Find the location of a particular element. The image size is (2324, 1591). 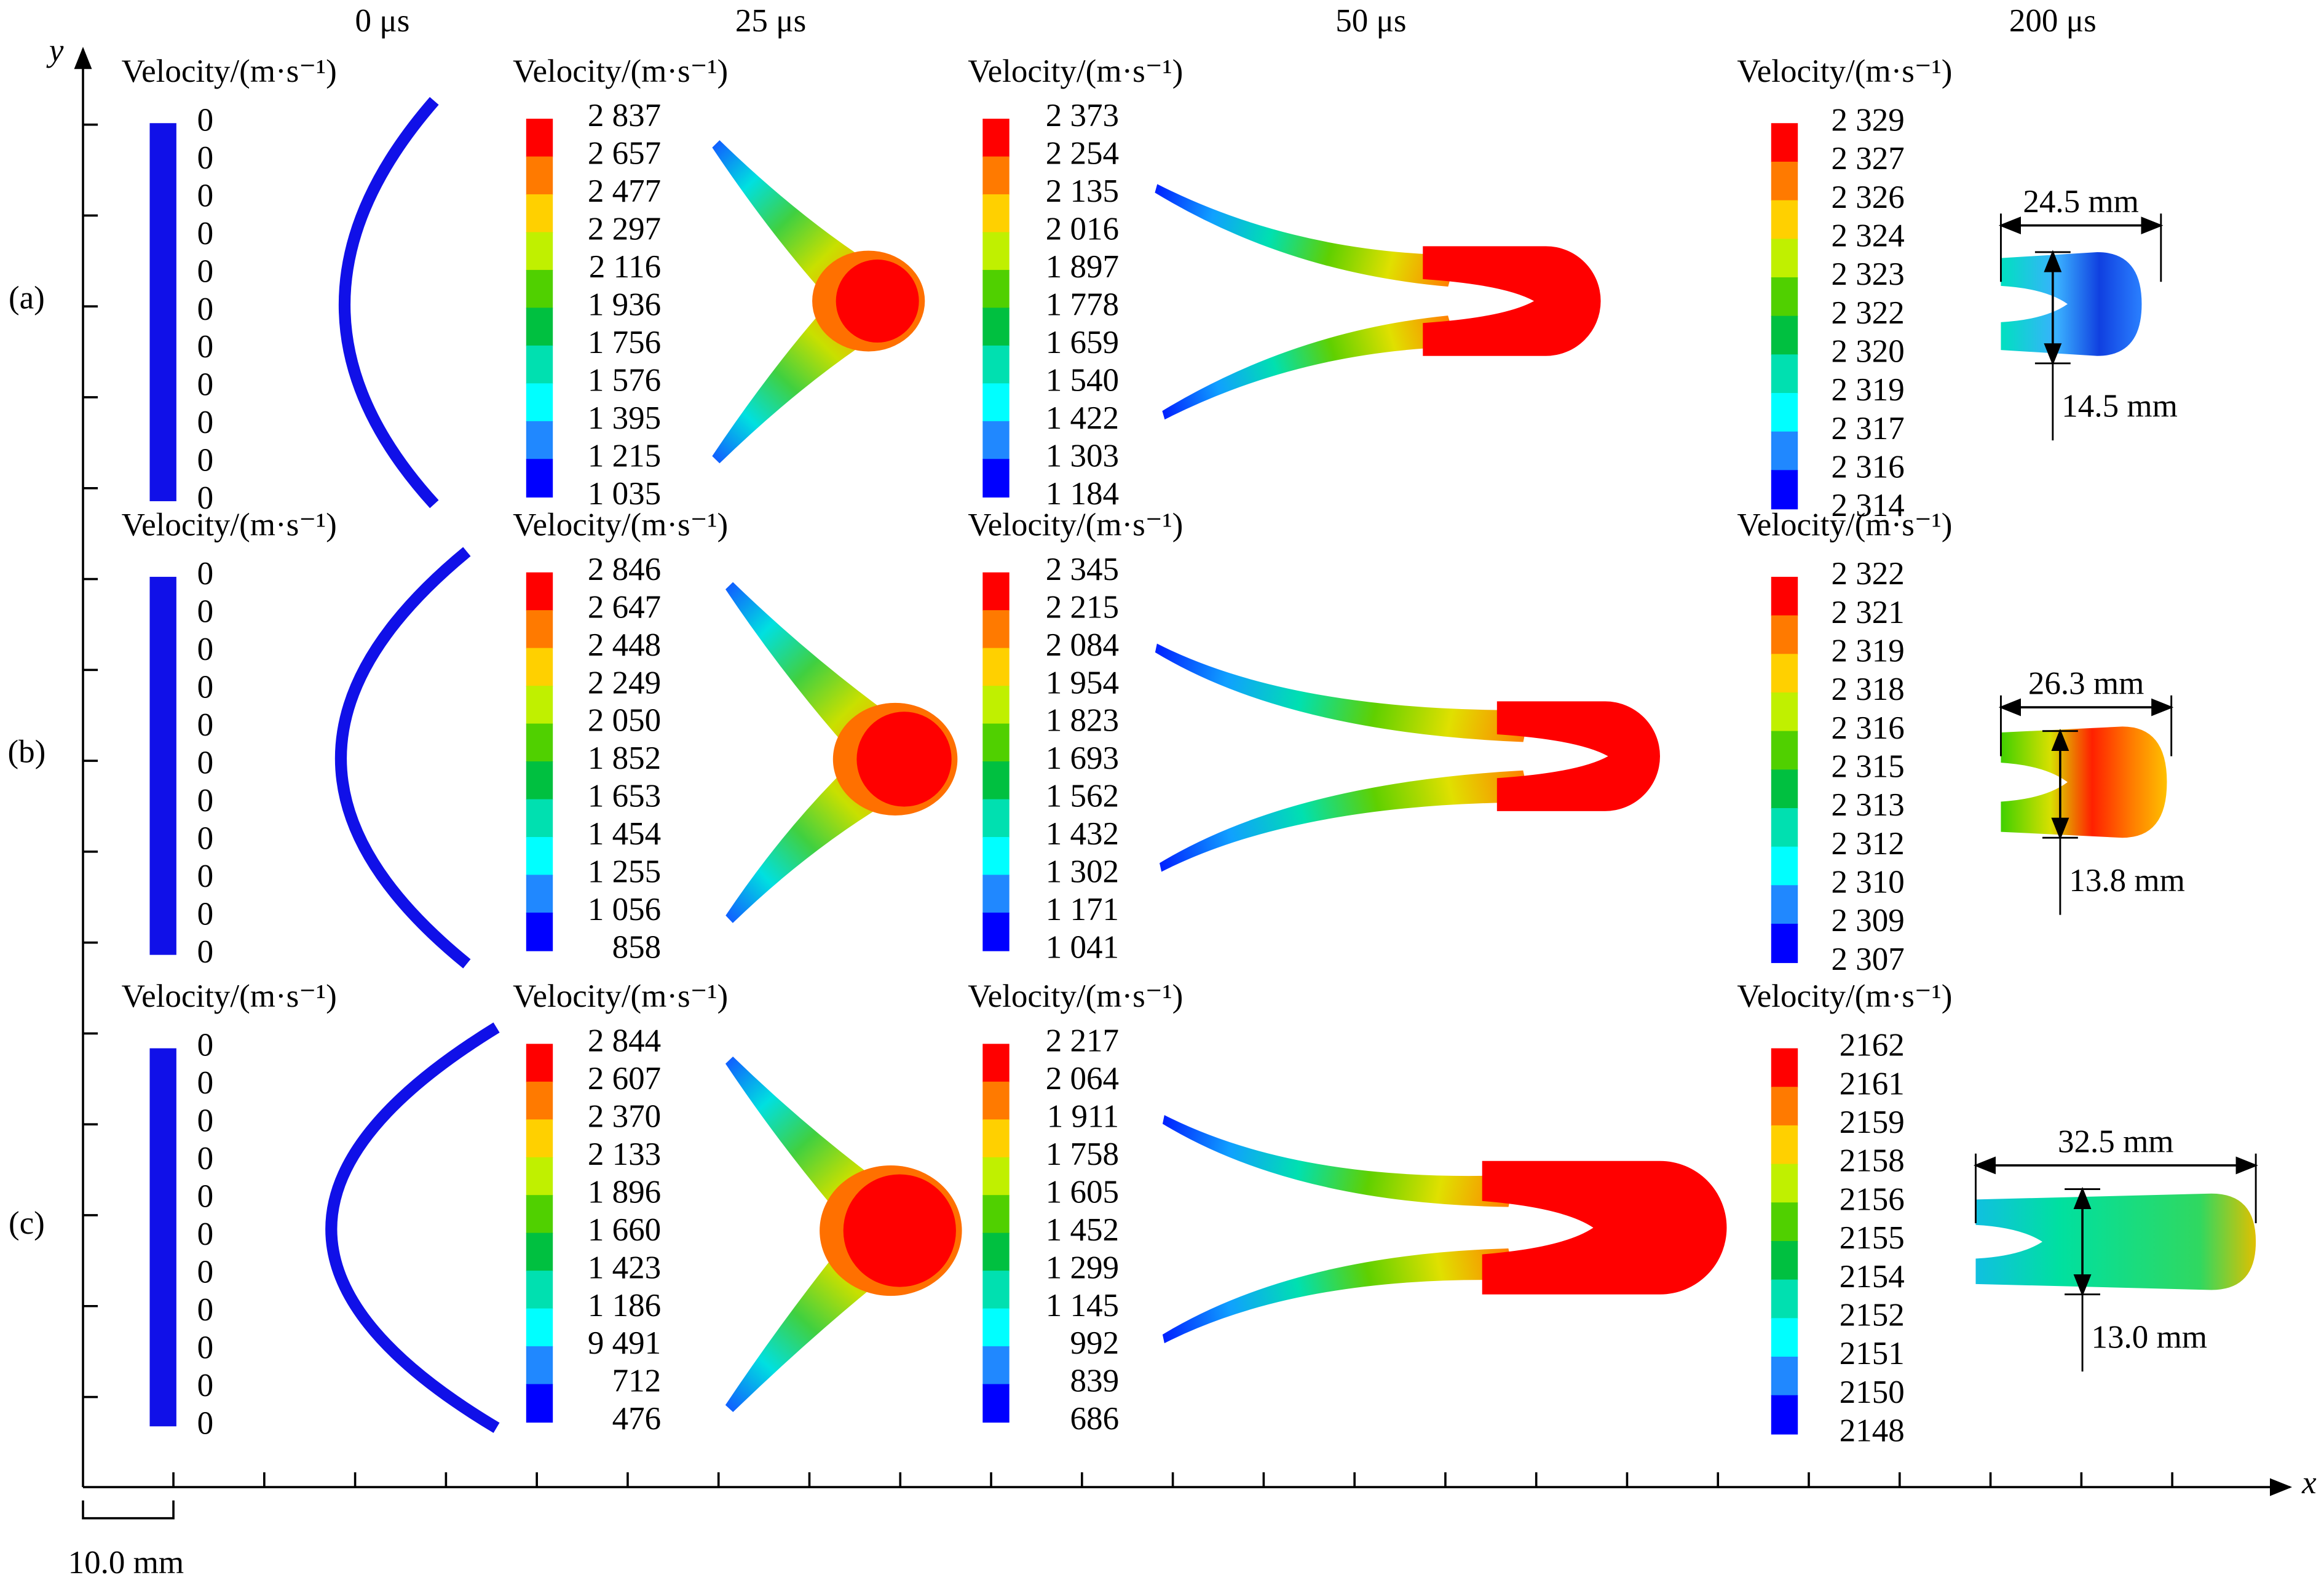

legend-label: 2 116 is located at coordinates (625, 267).